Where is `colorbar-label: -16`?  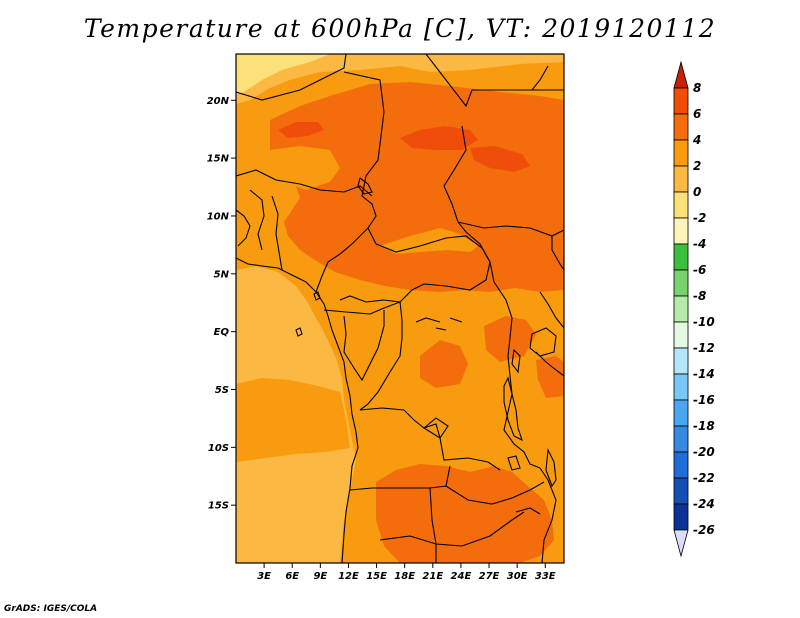
colorbar-label: -16 is located at coordinates (704, 400).